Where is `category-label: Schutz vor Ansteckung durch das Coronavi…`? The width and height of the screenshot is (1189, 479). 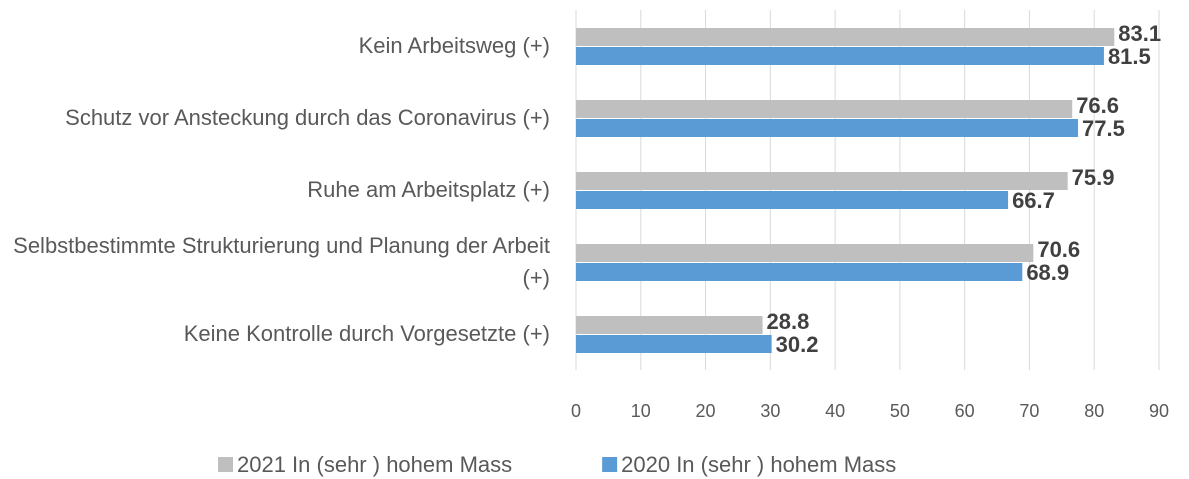 category-label: Schutz vor Ansteckung durch das Coronavi… is located at coordinates (307, 117).